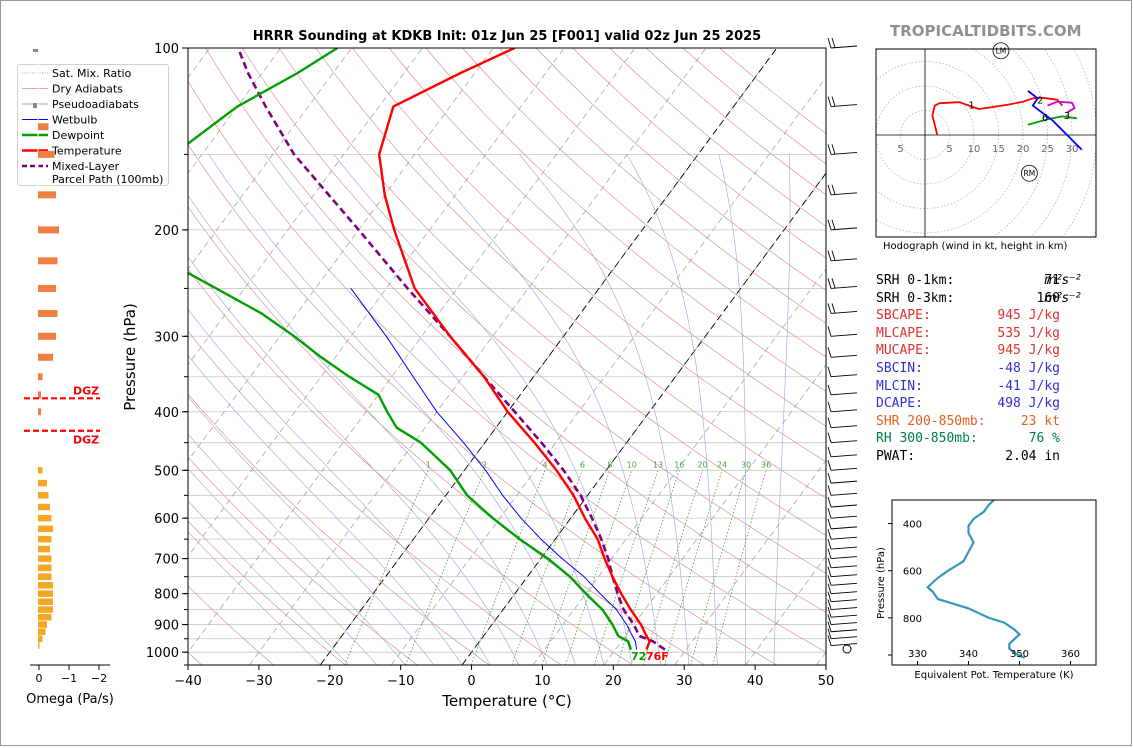 The width and height of the screenshot is (1134, 748). I want to click on index-value: 71, so click(1052, 280).